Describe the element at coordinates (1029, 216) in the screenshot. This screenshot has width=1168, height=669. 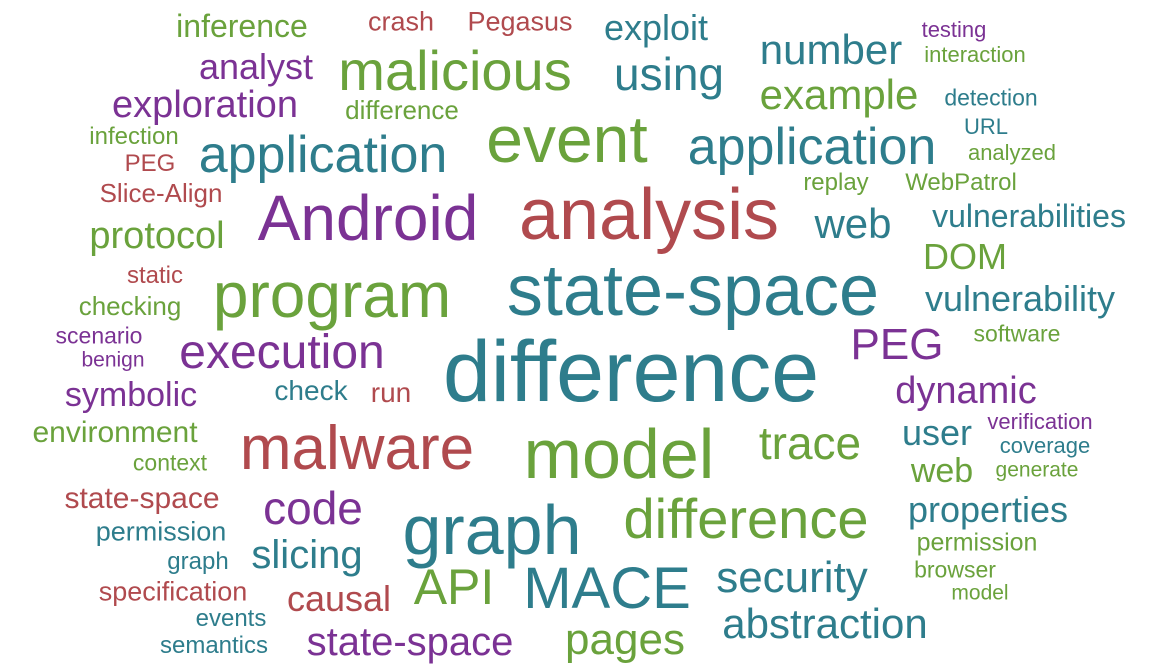
I see `cloud-word: vulnerabilities` at that location.